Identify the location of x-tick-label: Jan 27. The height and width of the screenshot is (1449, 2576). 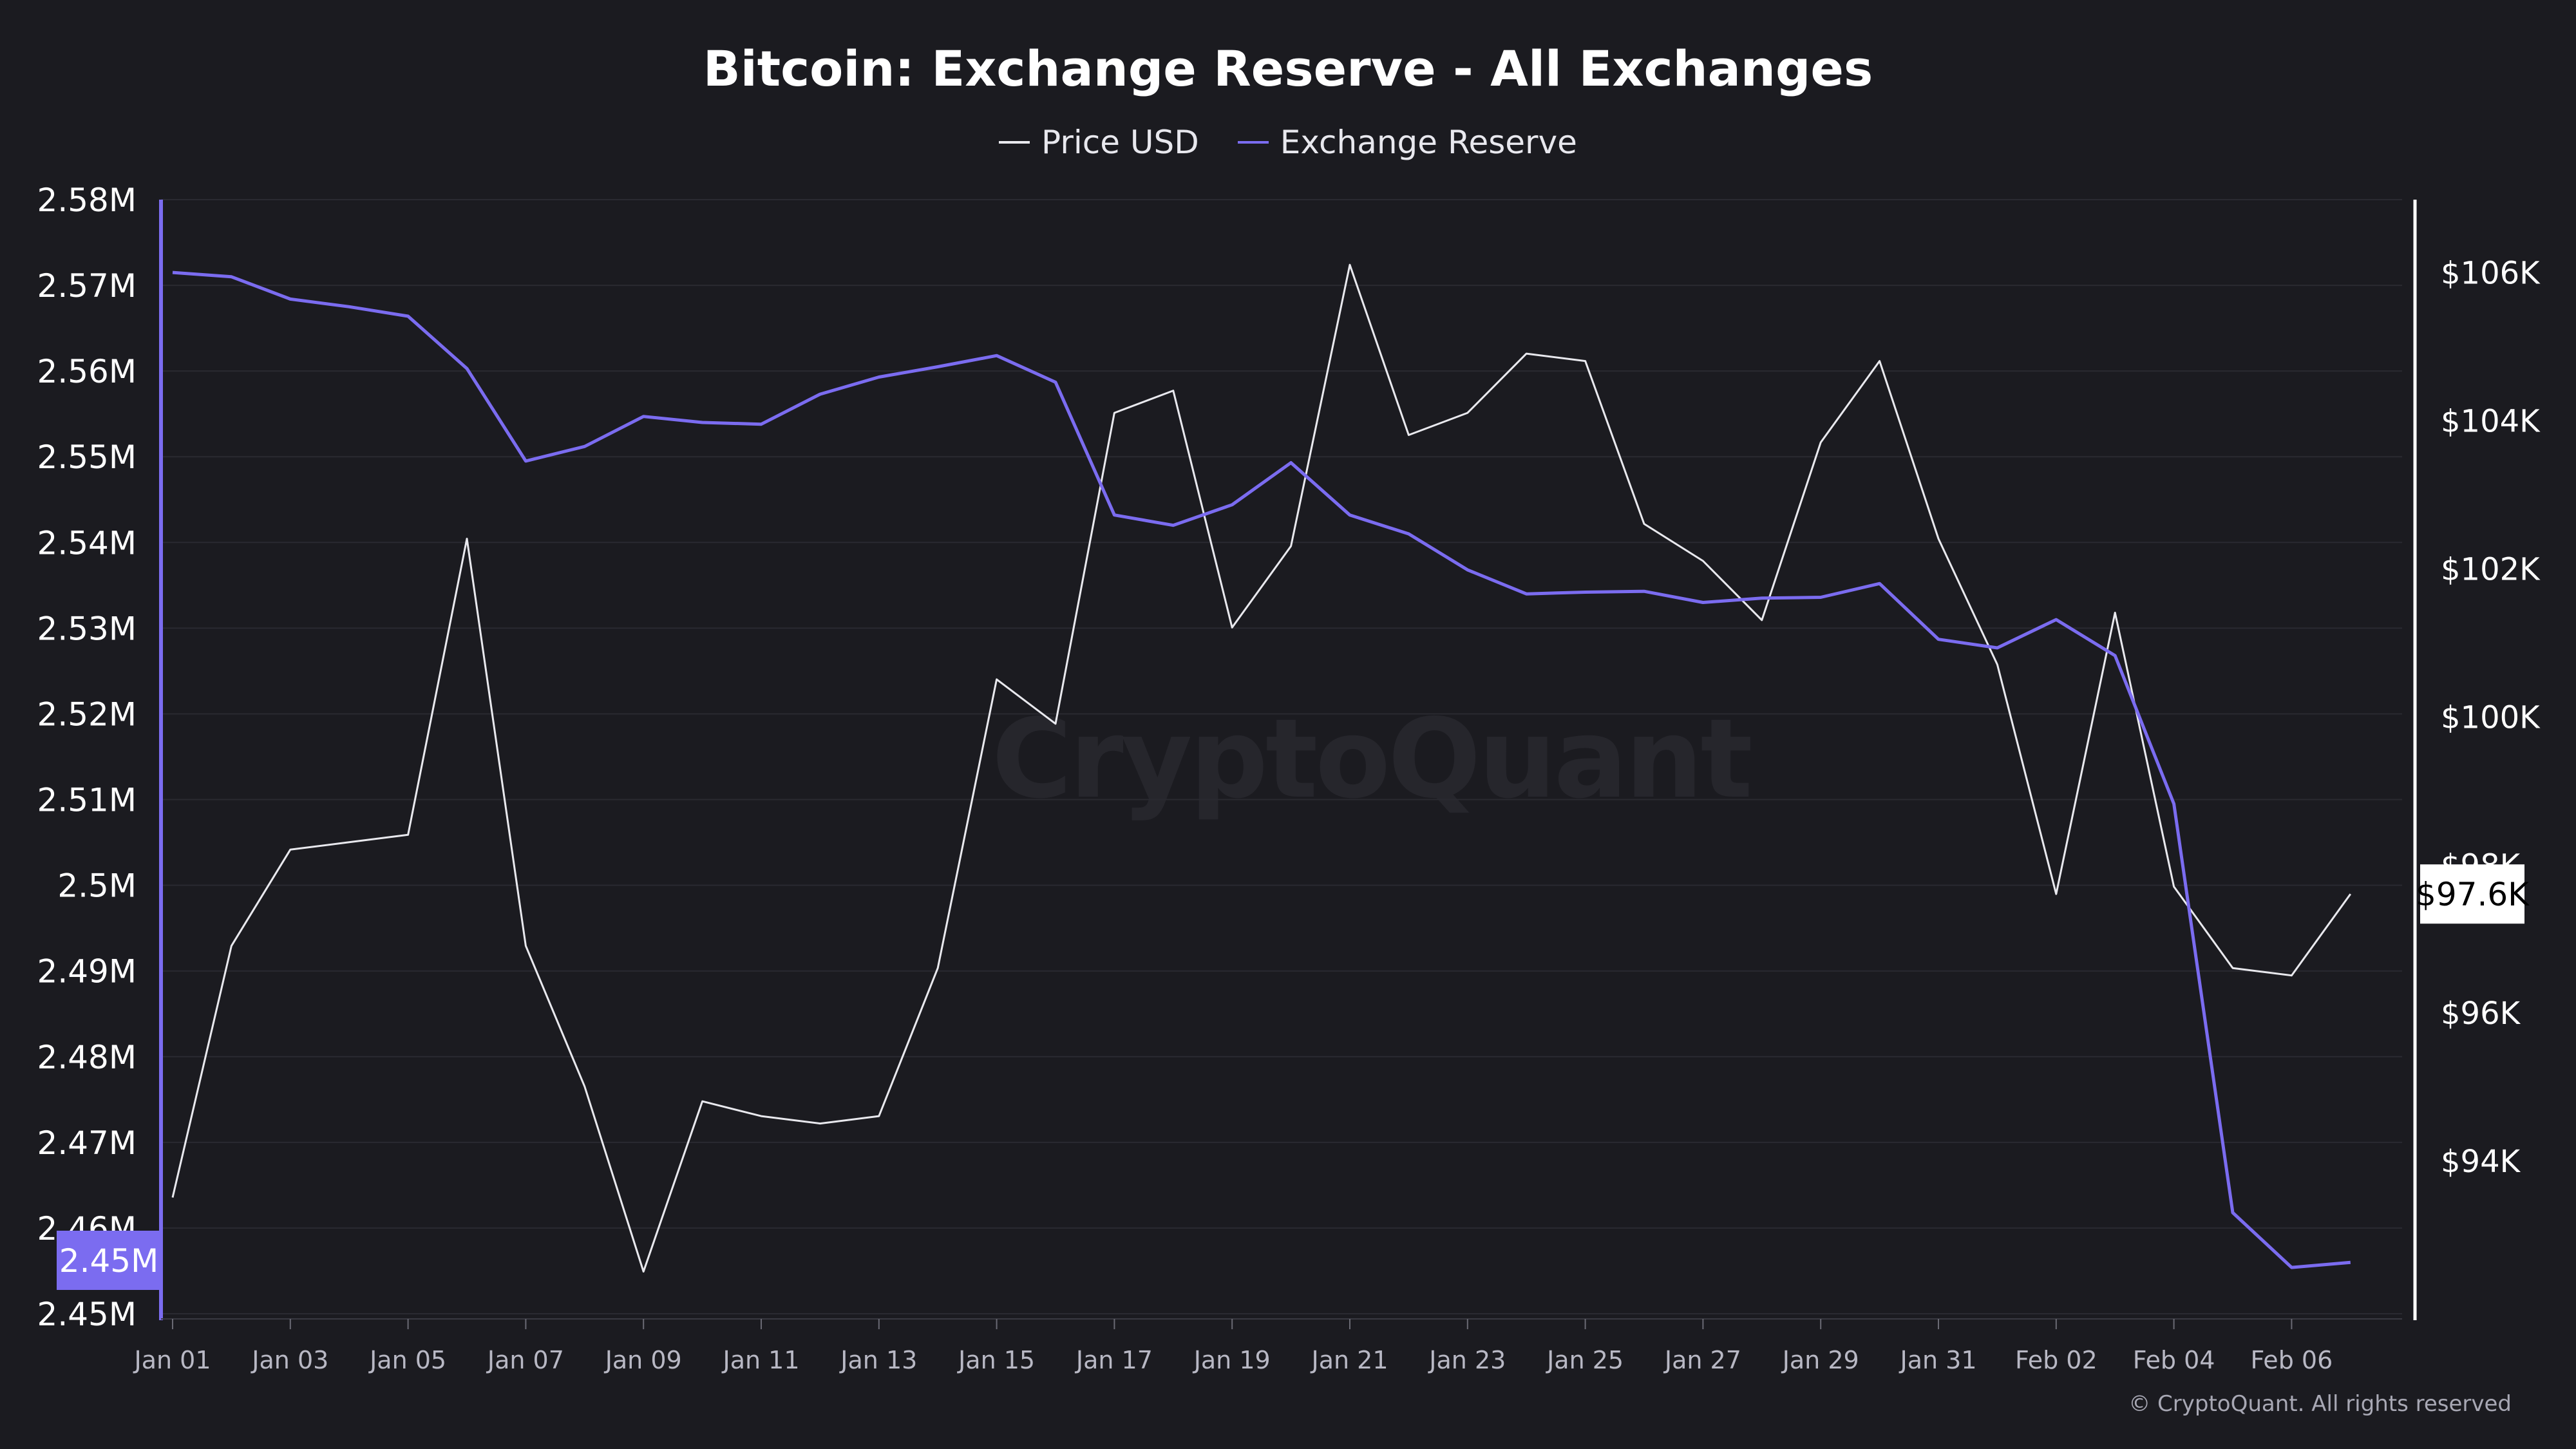
(1702, 1360).